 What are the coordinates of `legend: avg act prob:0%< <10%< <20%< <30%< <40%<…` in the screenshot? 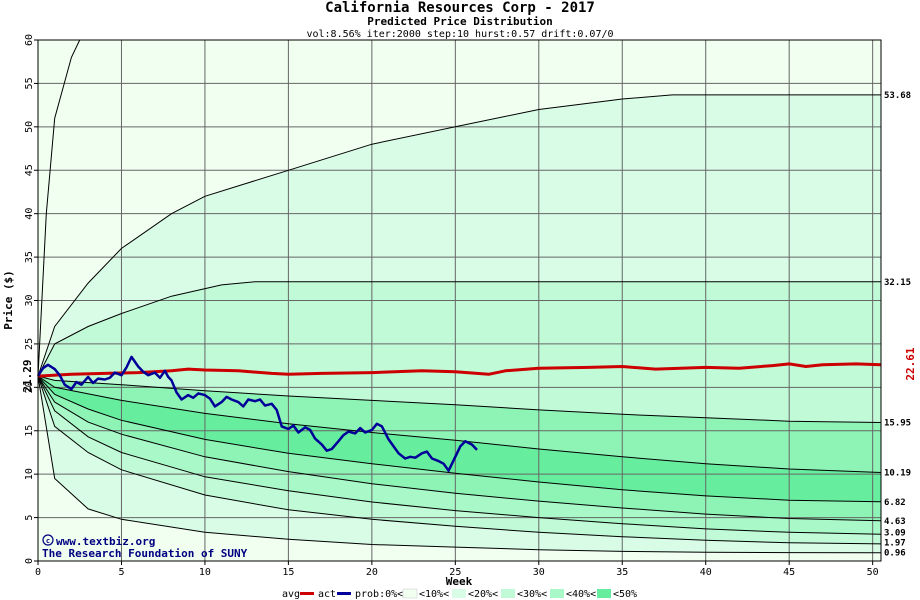 It's located at (459, 594).